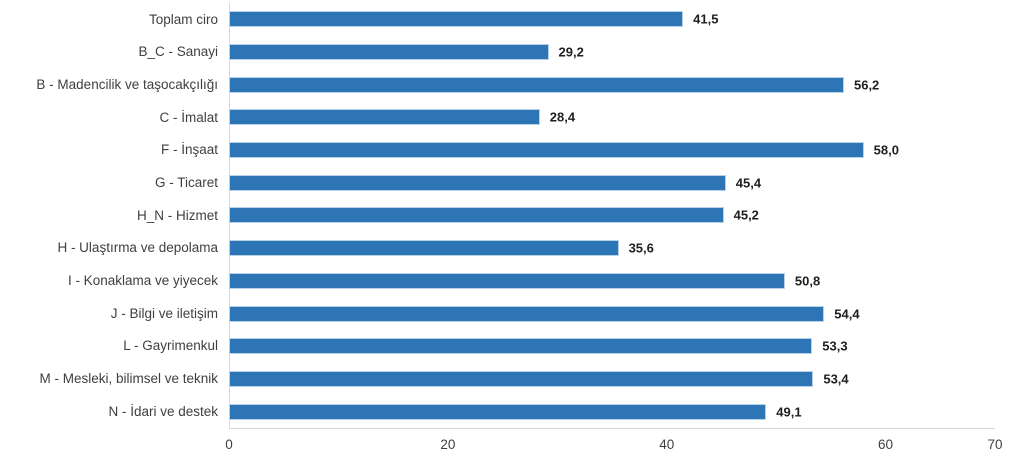 This screenshot has height=466, width=1024. I want to click on bar-row: B - Madencilik ve taşocakçılığı 56,2, so click(497, 84).